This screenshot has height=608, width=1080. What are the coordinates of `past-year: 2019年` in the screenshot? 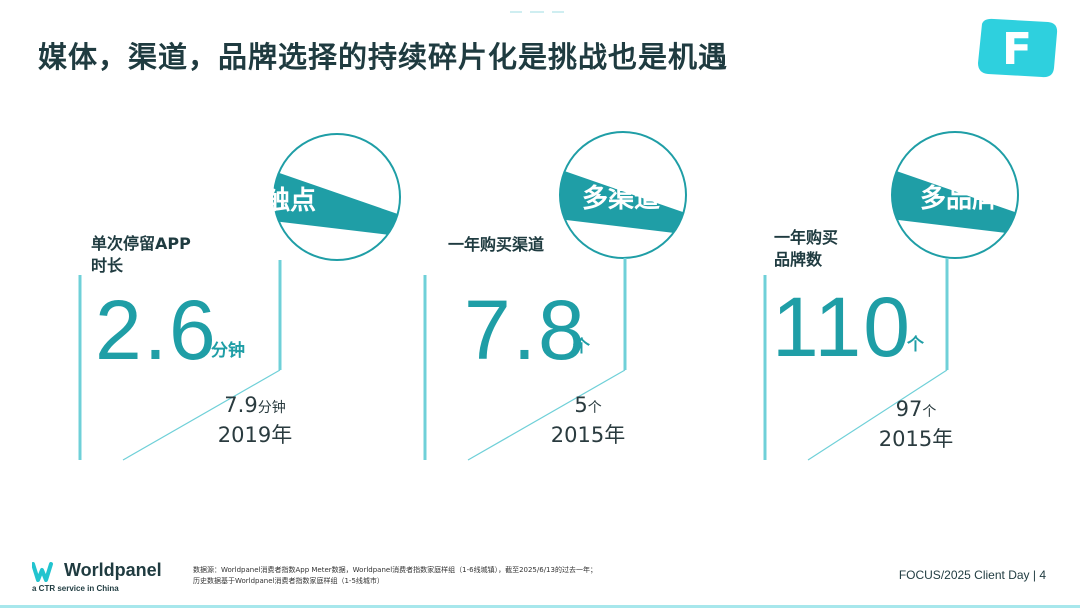 It's located at (255, 435).